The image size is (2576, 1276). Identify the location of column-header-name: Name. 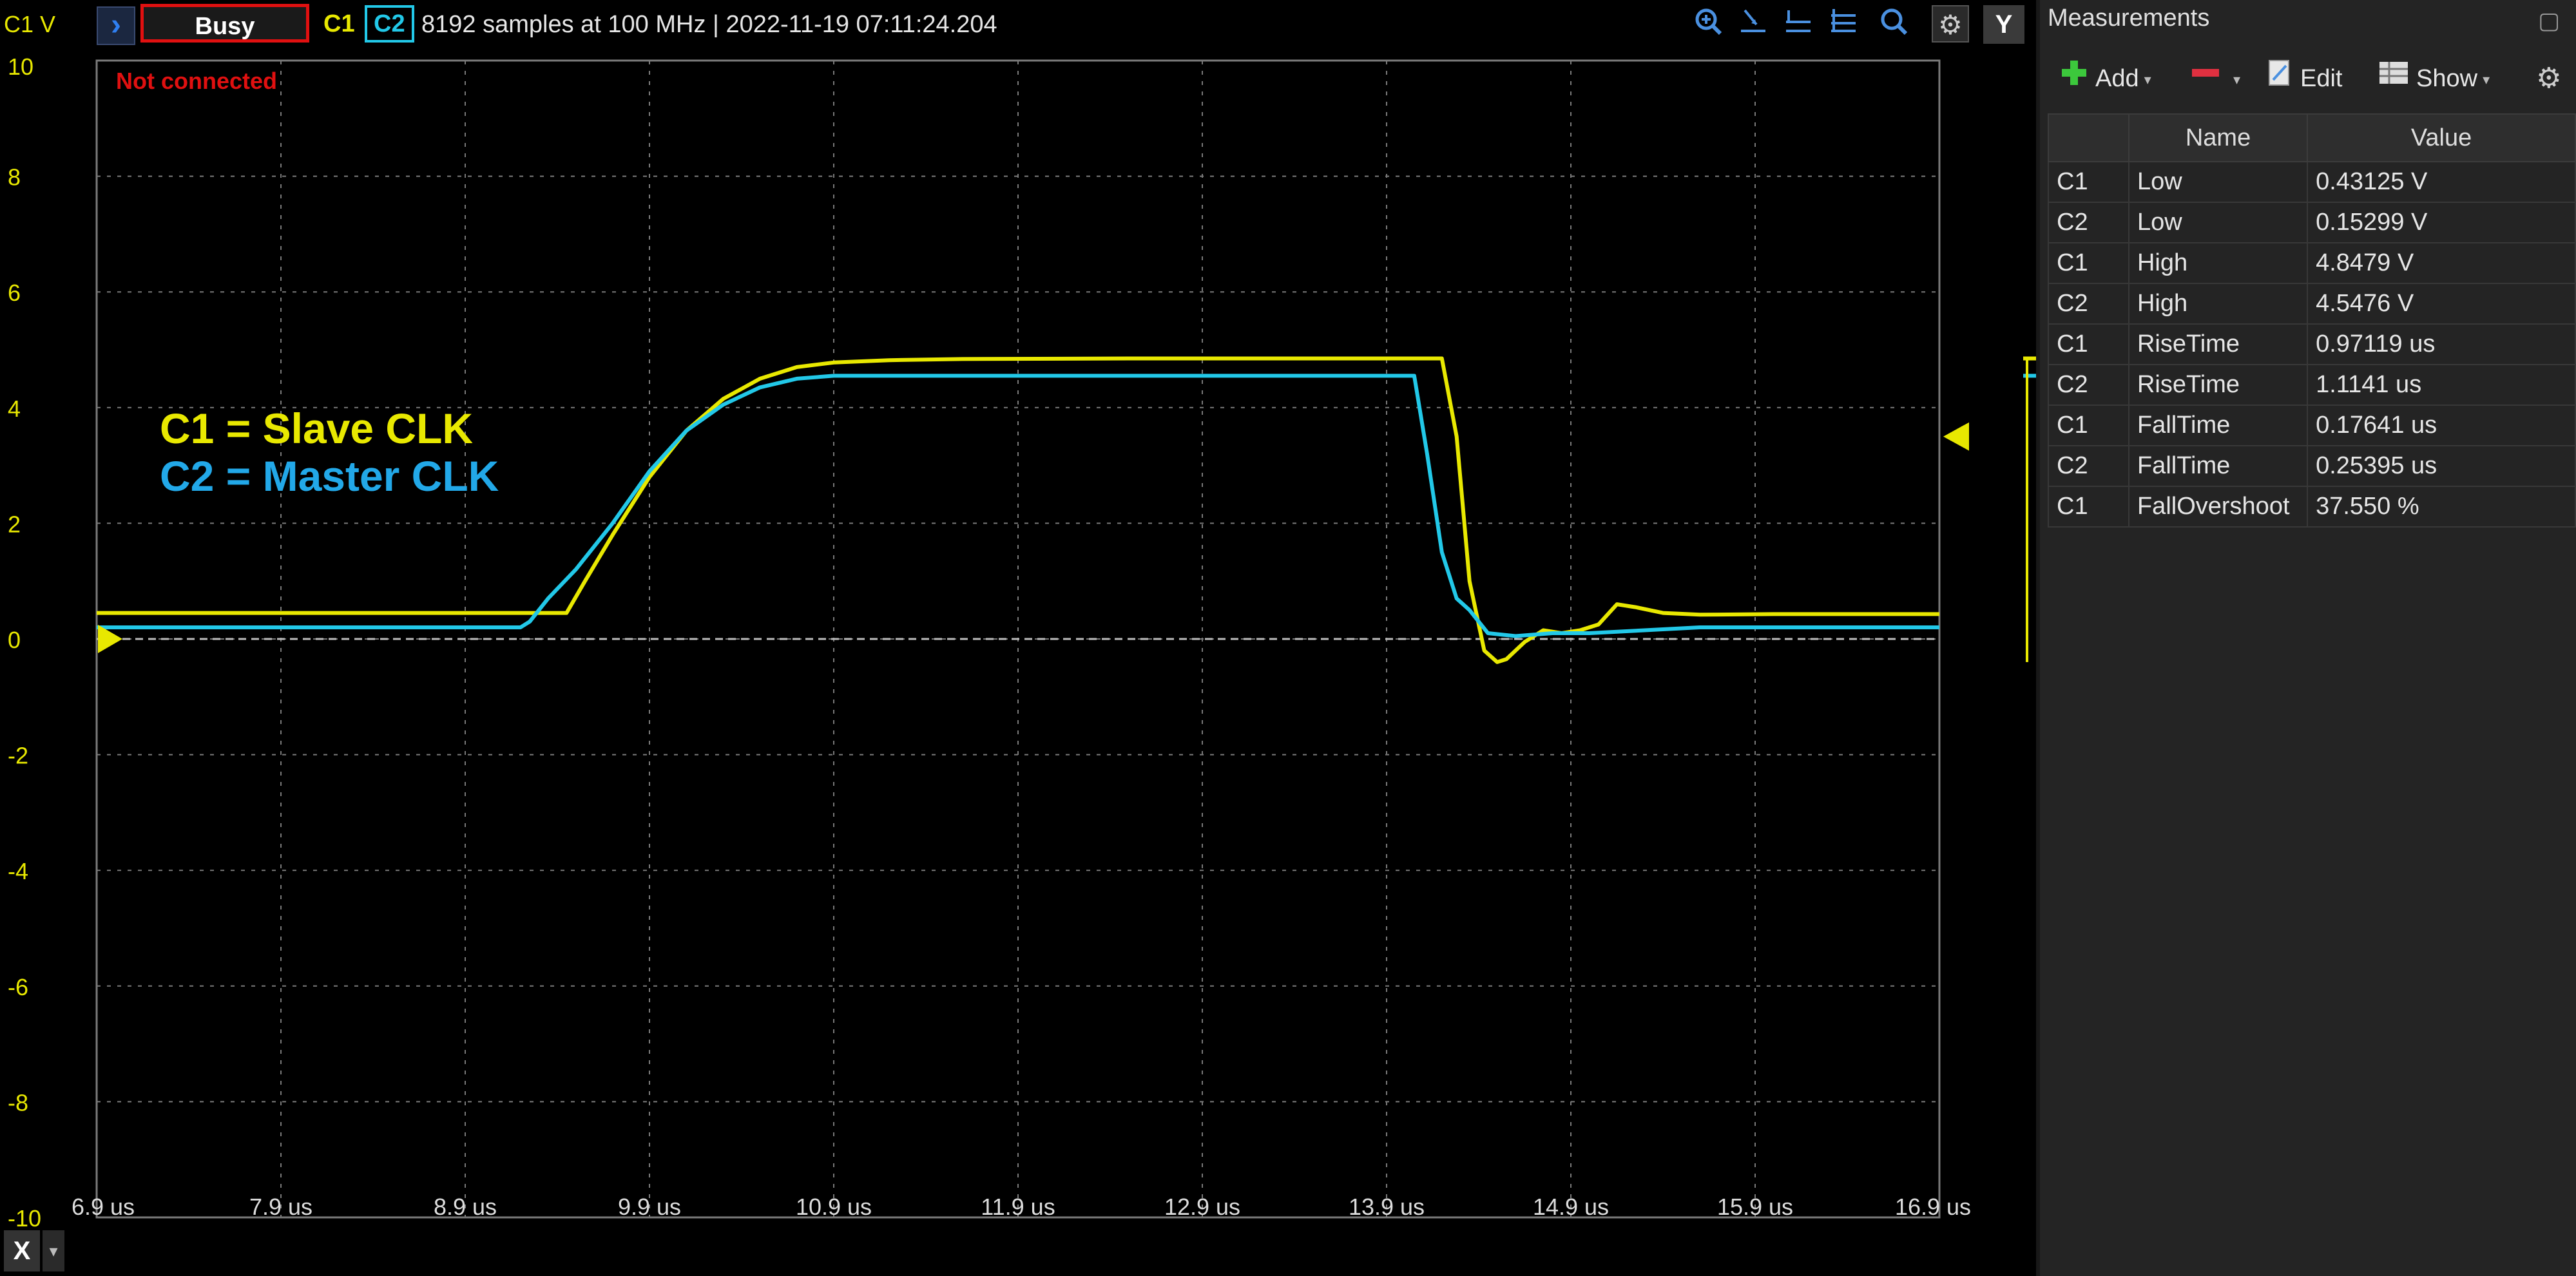
(2219, 137).